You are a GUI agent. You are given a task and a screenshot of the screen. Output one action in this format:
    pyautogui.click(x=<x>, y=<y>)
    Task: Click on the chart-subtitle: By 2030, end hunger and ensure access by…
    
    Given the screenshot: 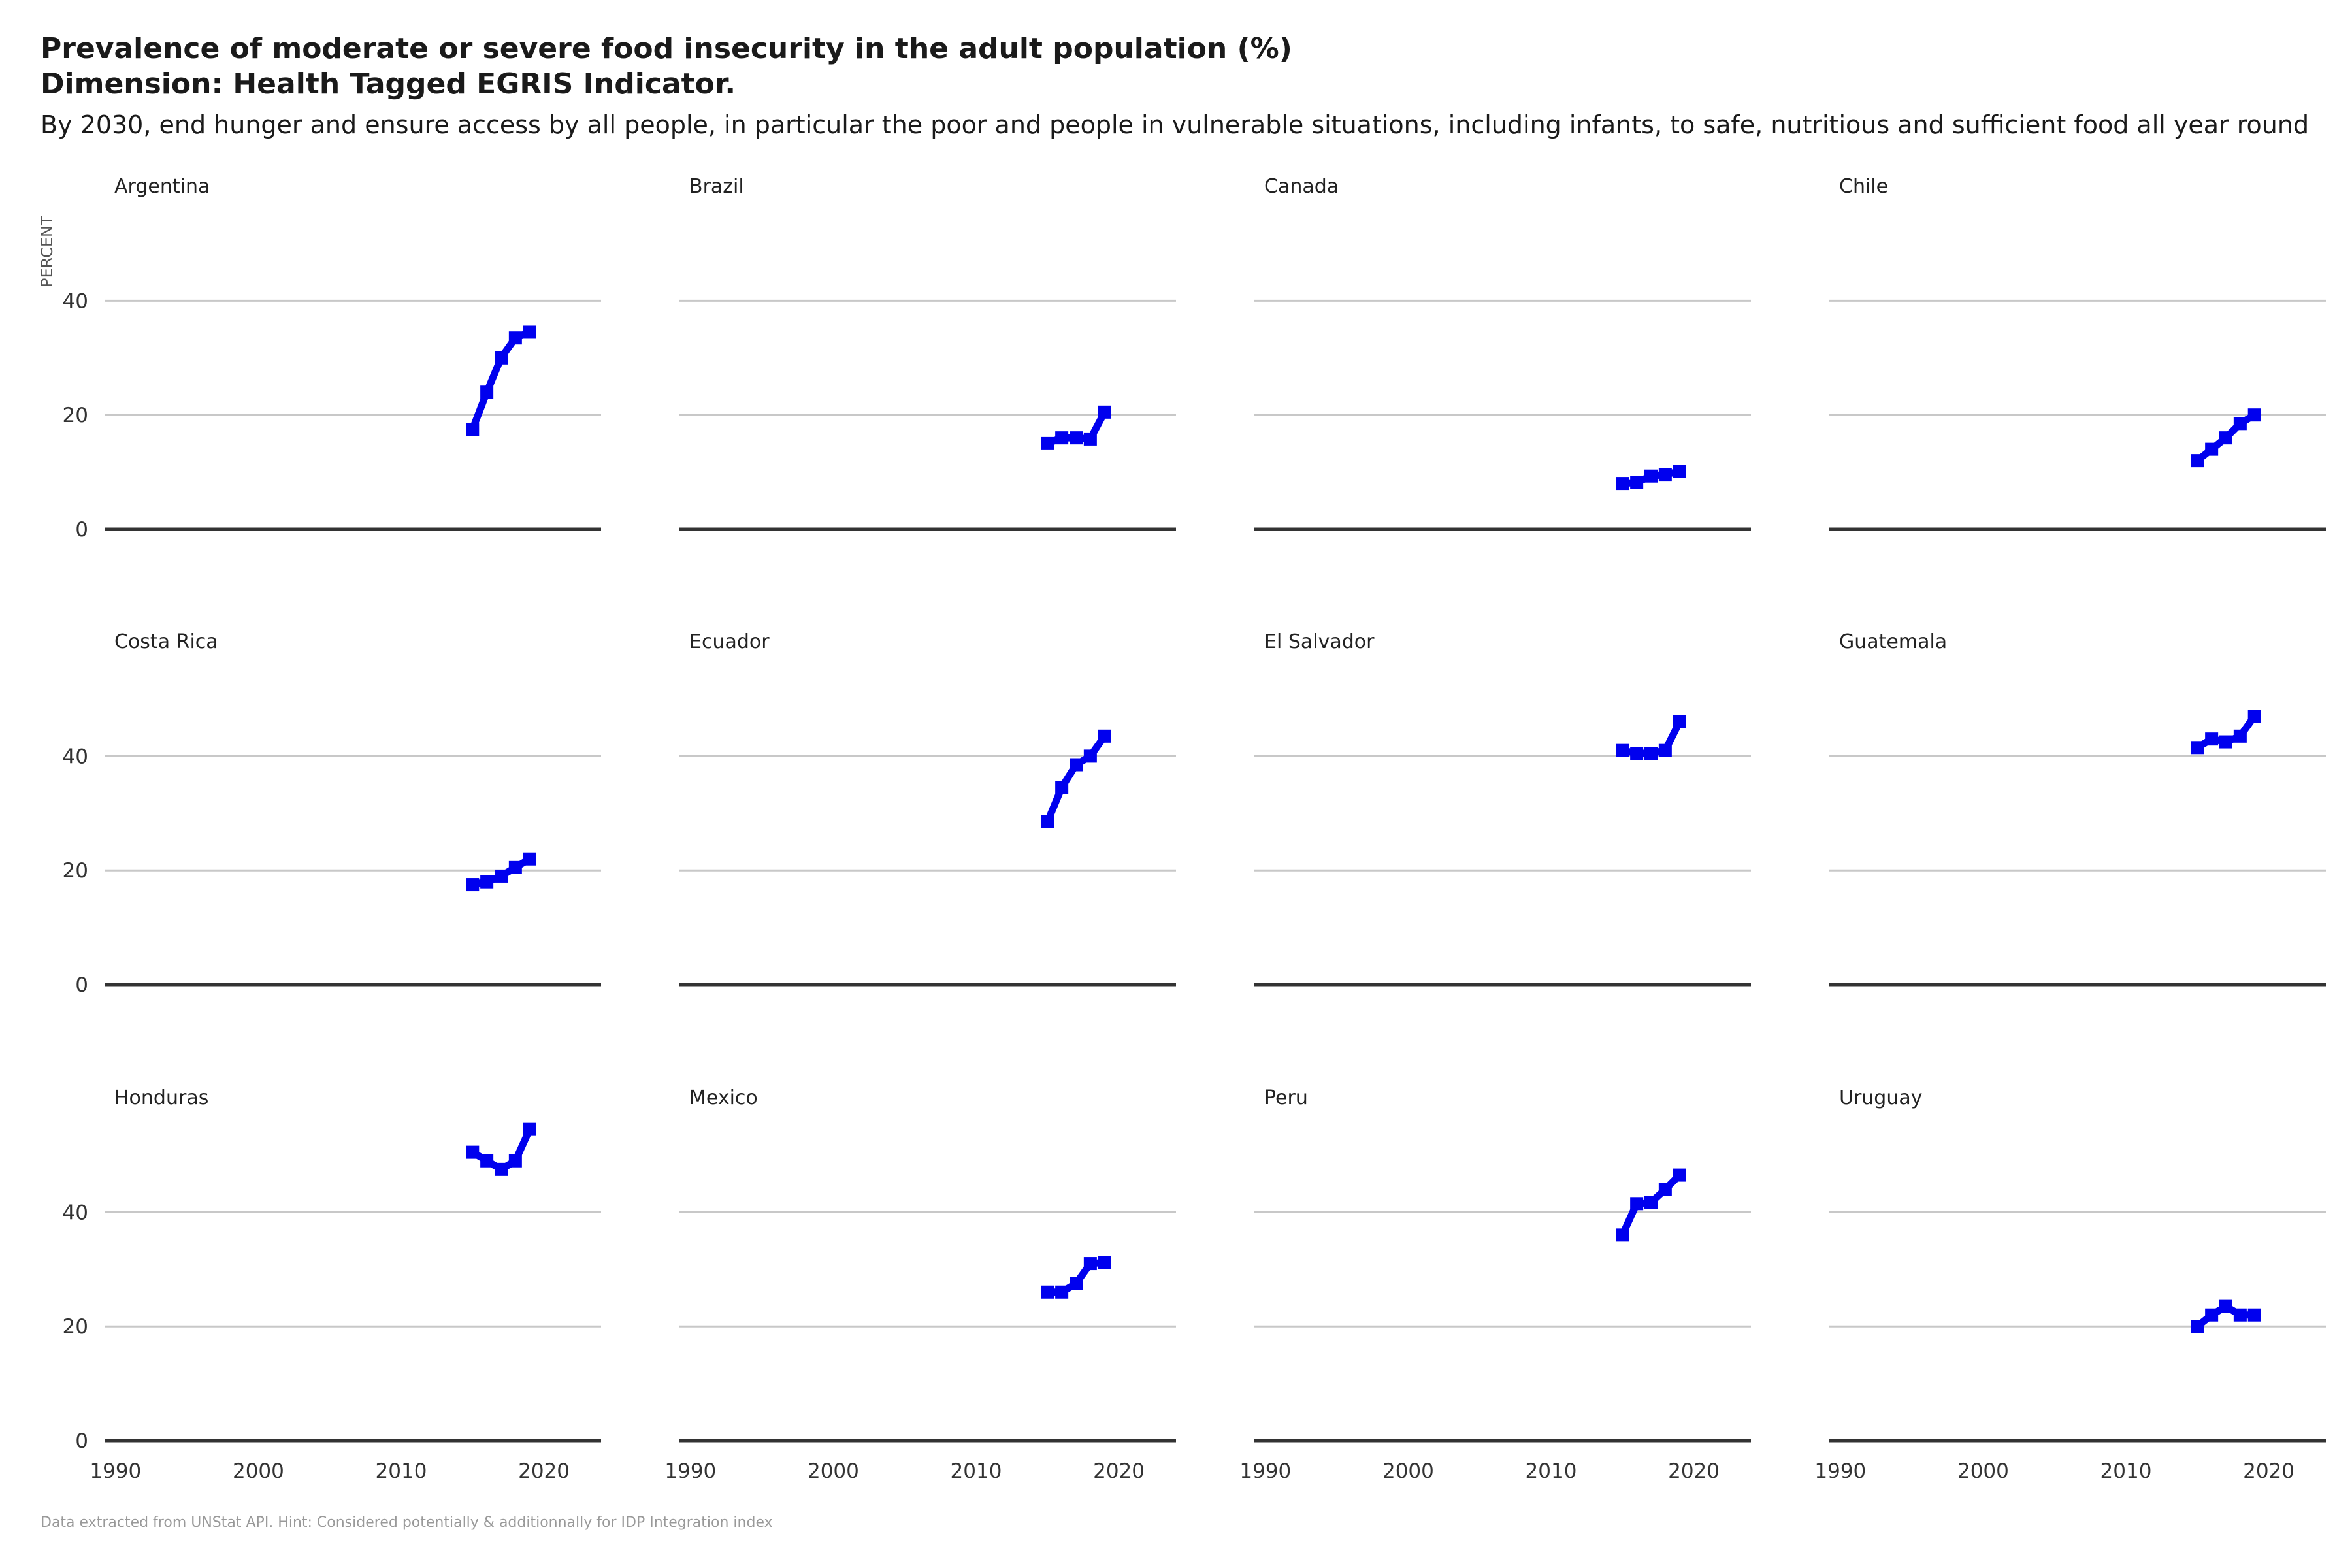 What is the action you would take?
    pyautogui.click(x=1175, y=124)
    